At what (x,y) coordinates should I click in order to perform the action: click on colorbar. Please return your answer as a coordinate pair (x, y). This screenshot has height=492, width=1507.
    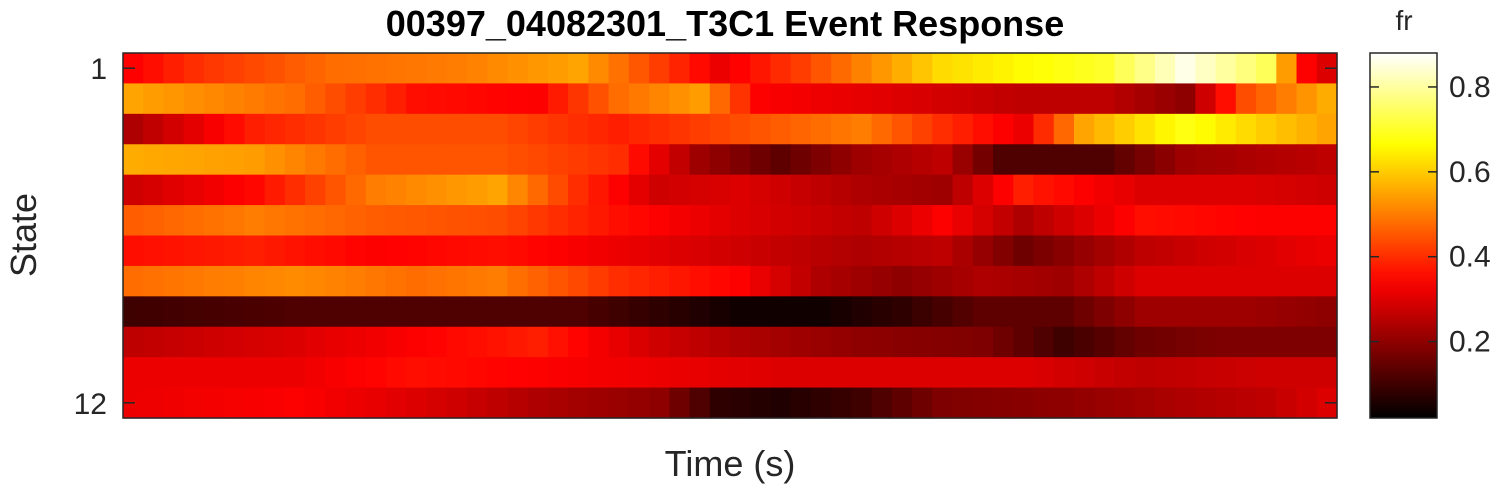
    Looking at the image, I should click on (1403, 235).